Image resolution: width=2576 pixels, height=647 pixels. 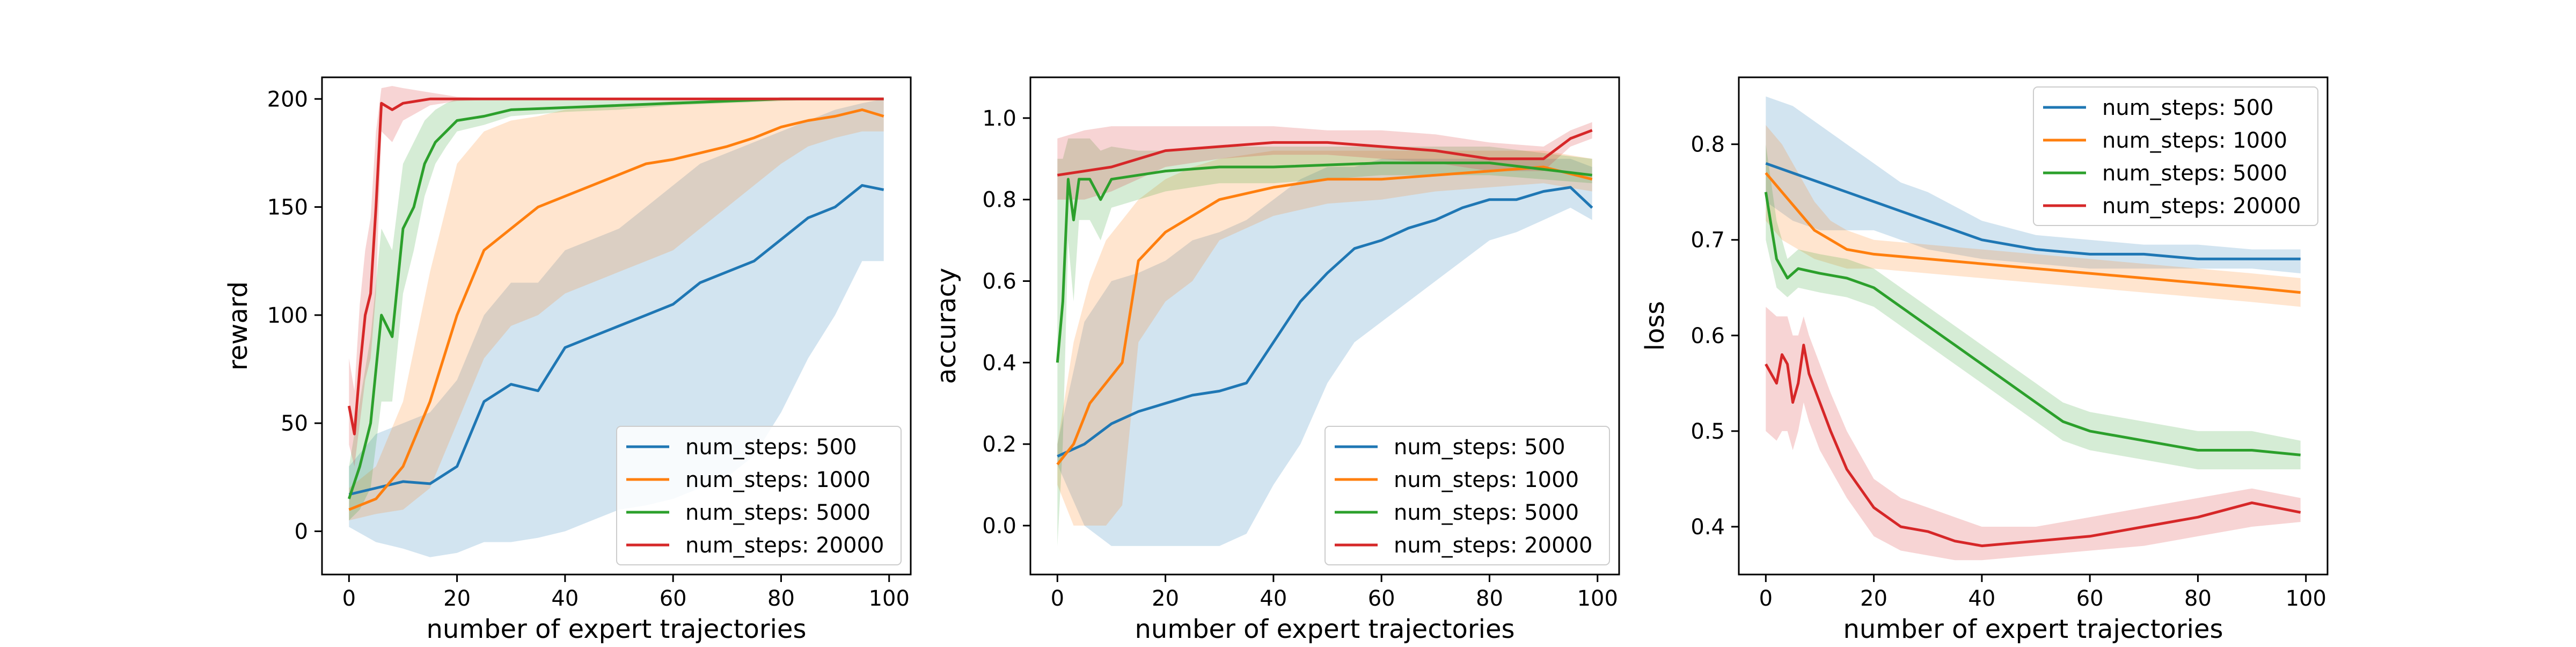 I want to click on y-tick-label: 150, so click(x=287, y=207).